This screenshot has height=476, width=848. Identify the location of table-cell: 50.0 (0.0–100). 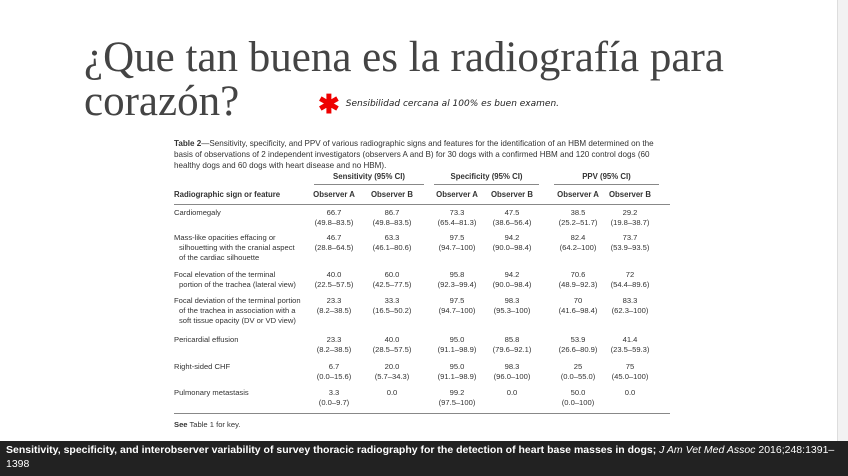
(578, 398).